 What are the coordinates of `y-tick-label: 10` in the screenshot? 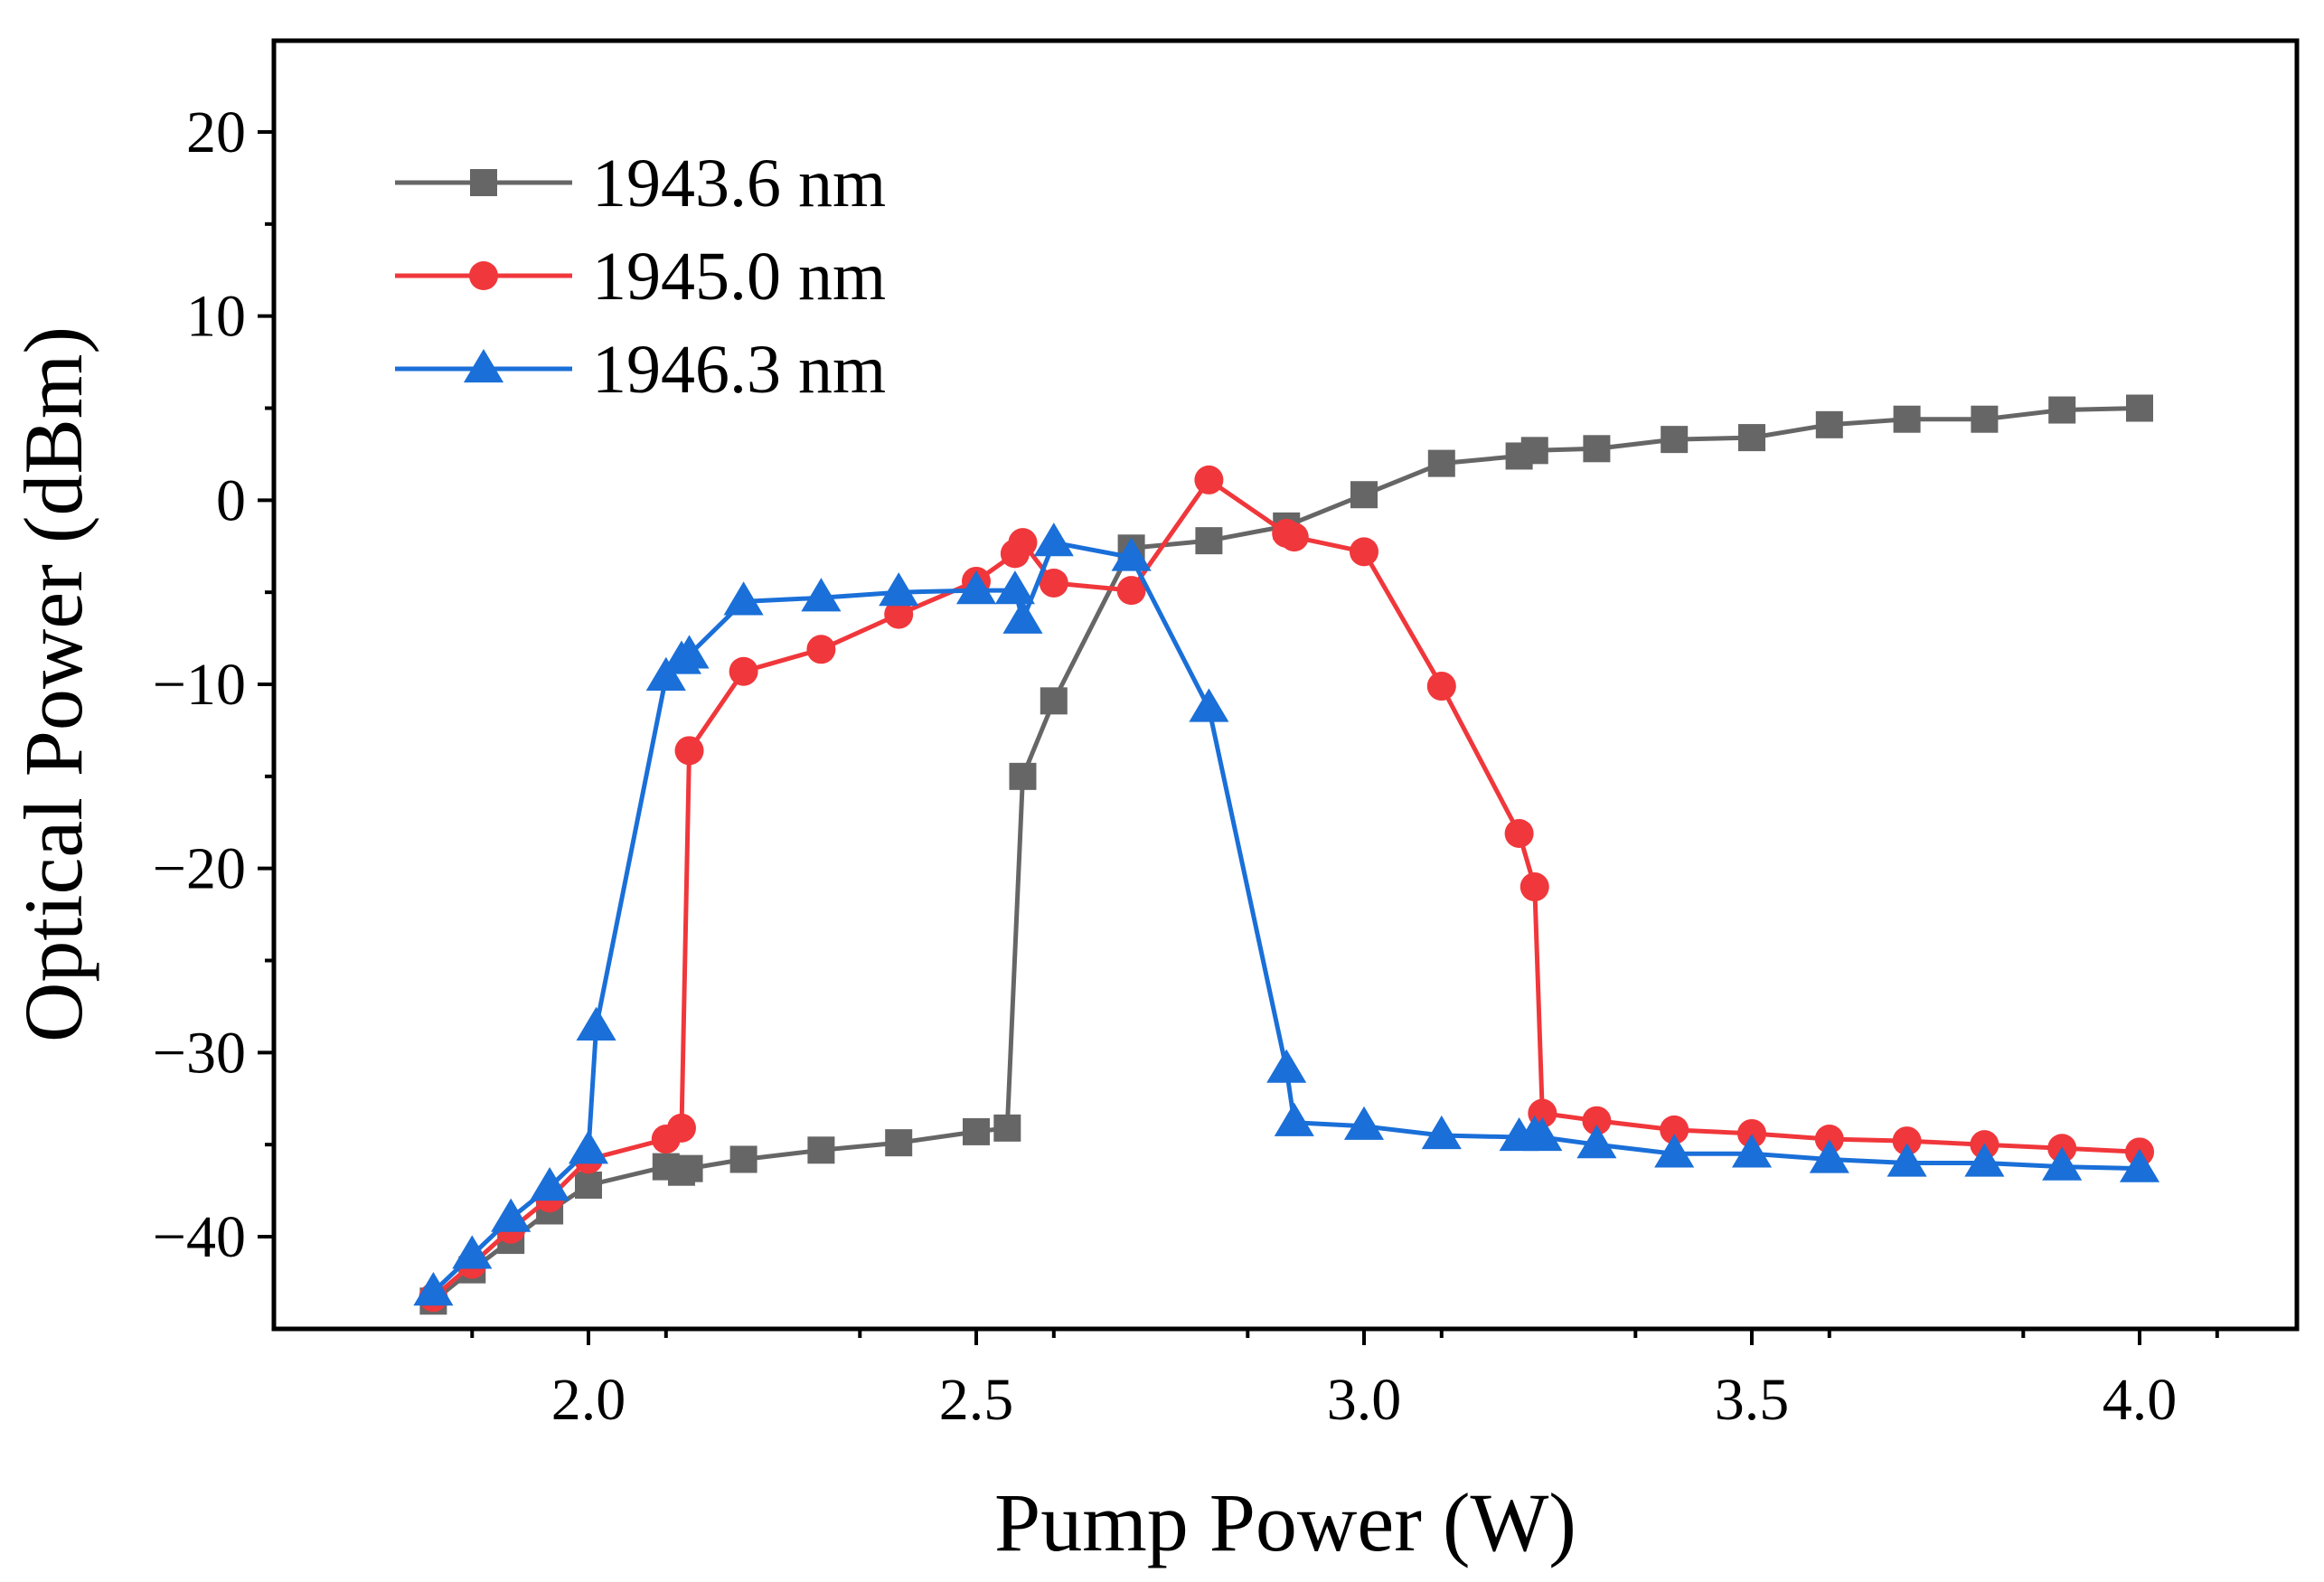 It's located at (216, 317).